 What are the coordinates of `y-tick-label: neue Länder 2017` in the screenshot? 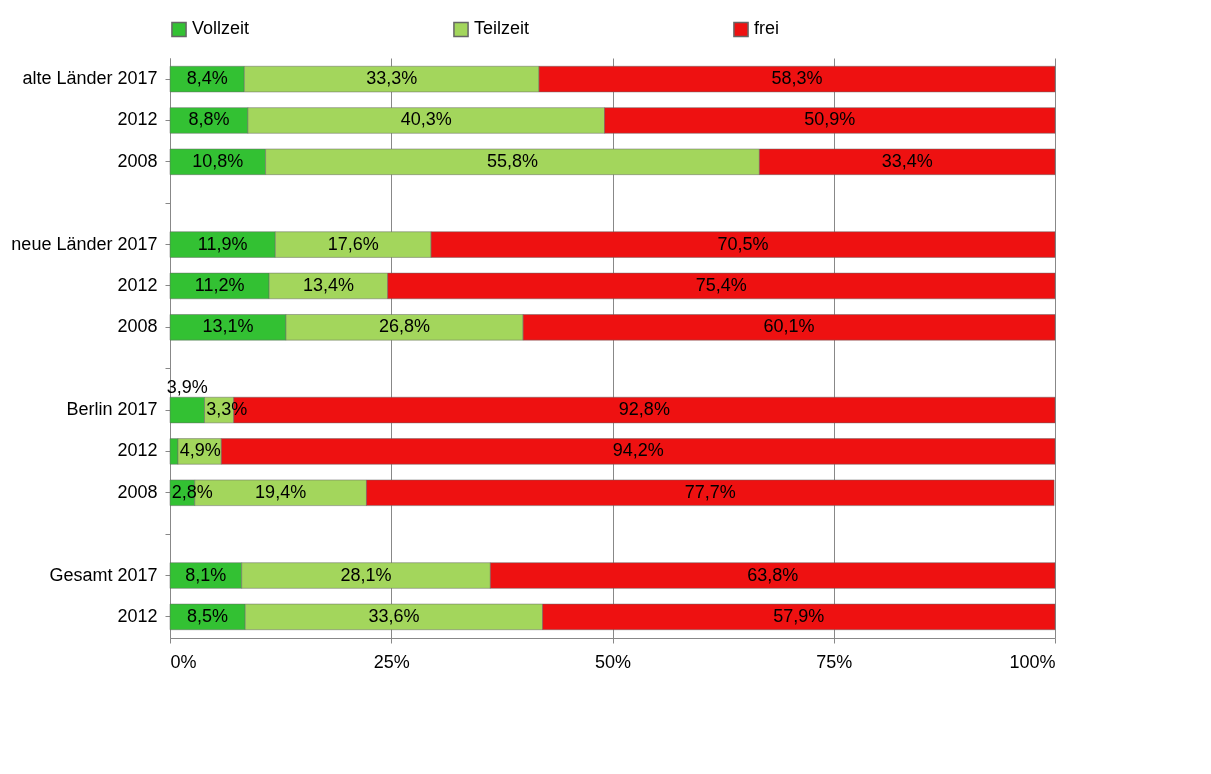 It's located at (84, 243).